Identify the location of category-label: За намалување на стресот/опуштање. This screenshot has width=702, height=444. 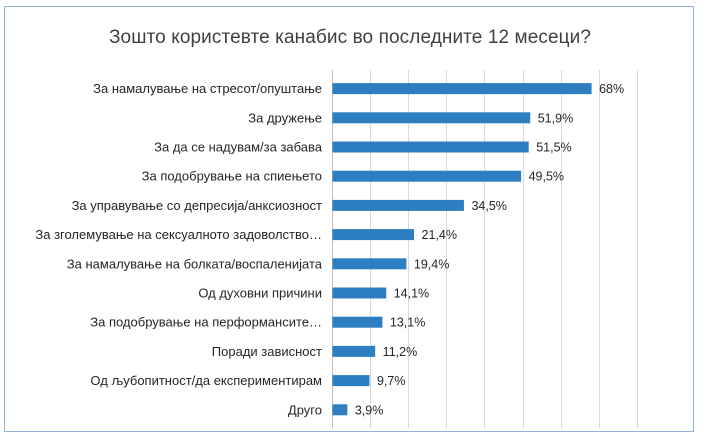
(207, 88).